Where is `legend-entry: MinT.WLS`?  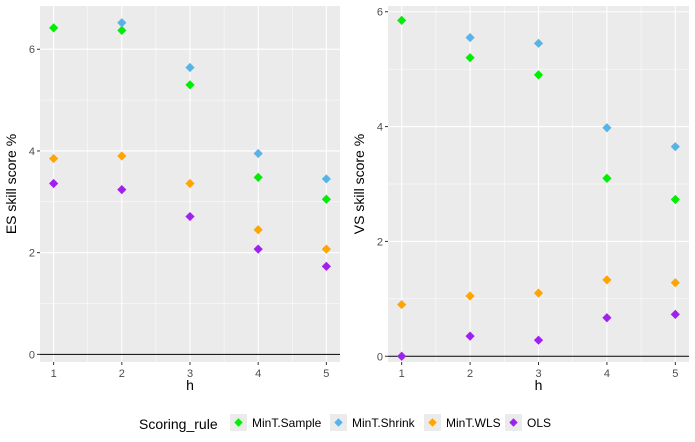
legend-entry: MinT.WLS is located at coordinates (462, 422).